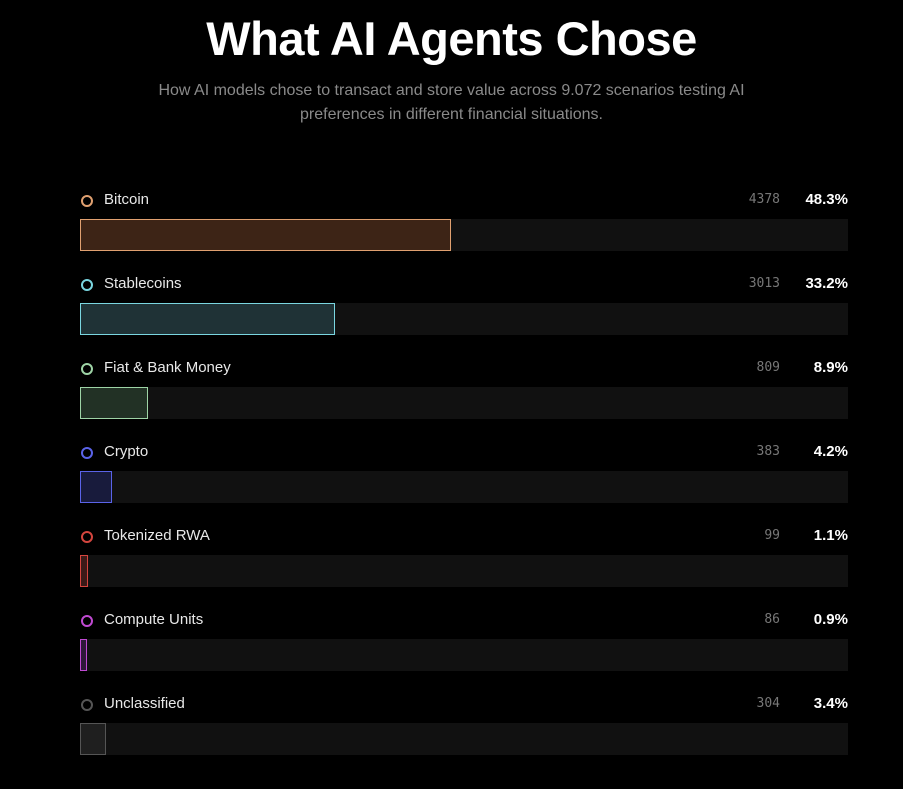  I want to click on category-label: Bitcoin, so click(127, 199).